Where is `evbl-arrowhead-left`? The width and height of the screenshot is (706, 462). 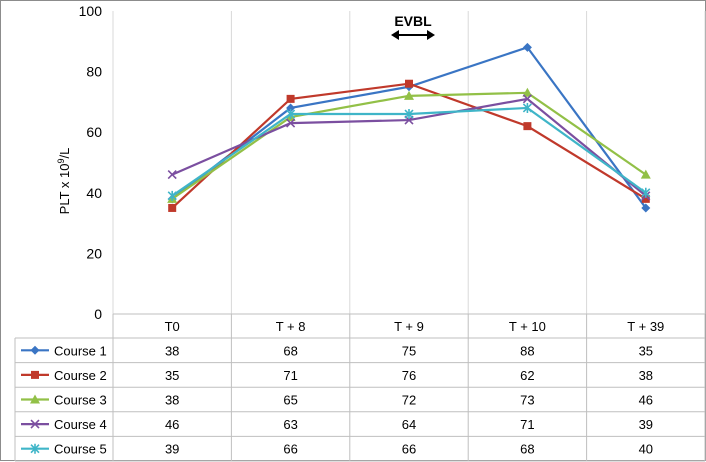
evbl-arrowhead-left is located at coordinates (395, 35).